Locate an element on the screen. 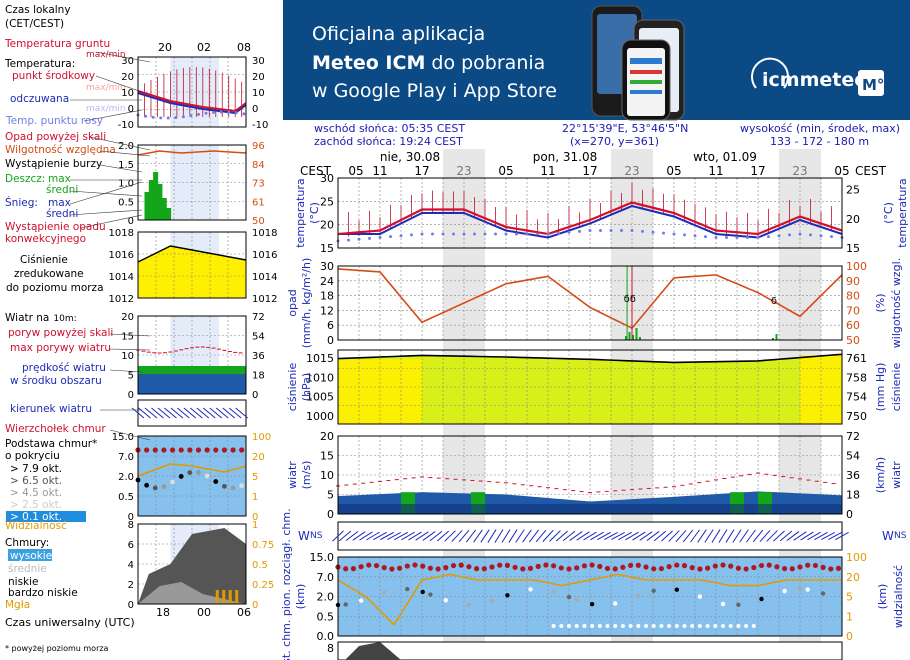 Image resolution: width=910 pixels, height=660 pixels. legend-ground-temp-maxmin: max/min is located at coordinates (106, 55).